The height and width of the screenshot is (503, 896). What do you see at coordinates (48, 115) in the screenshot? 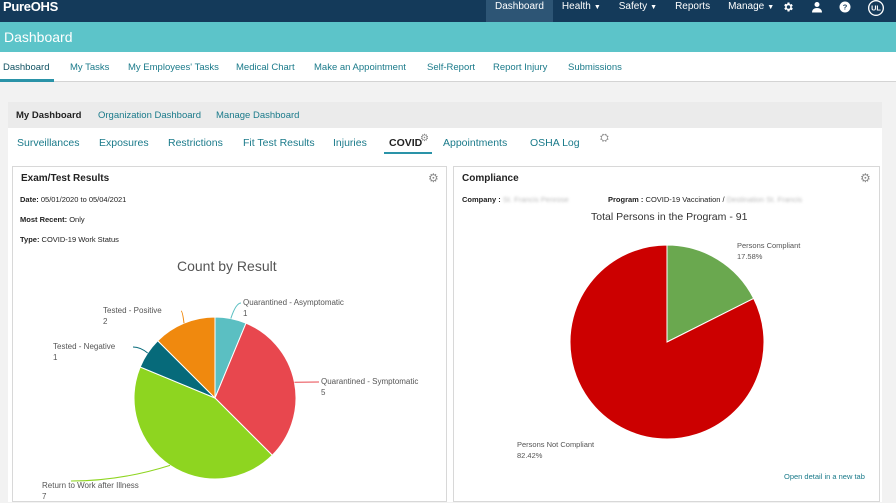
I see `tab-my-dashboard: My Dashboard` at bounding box center [48, 115].